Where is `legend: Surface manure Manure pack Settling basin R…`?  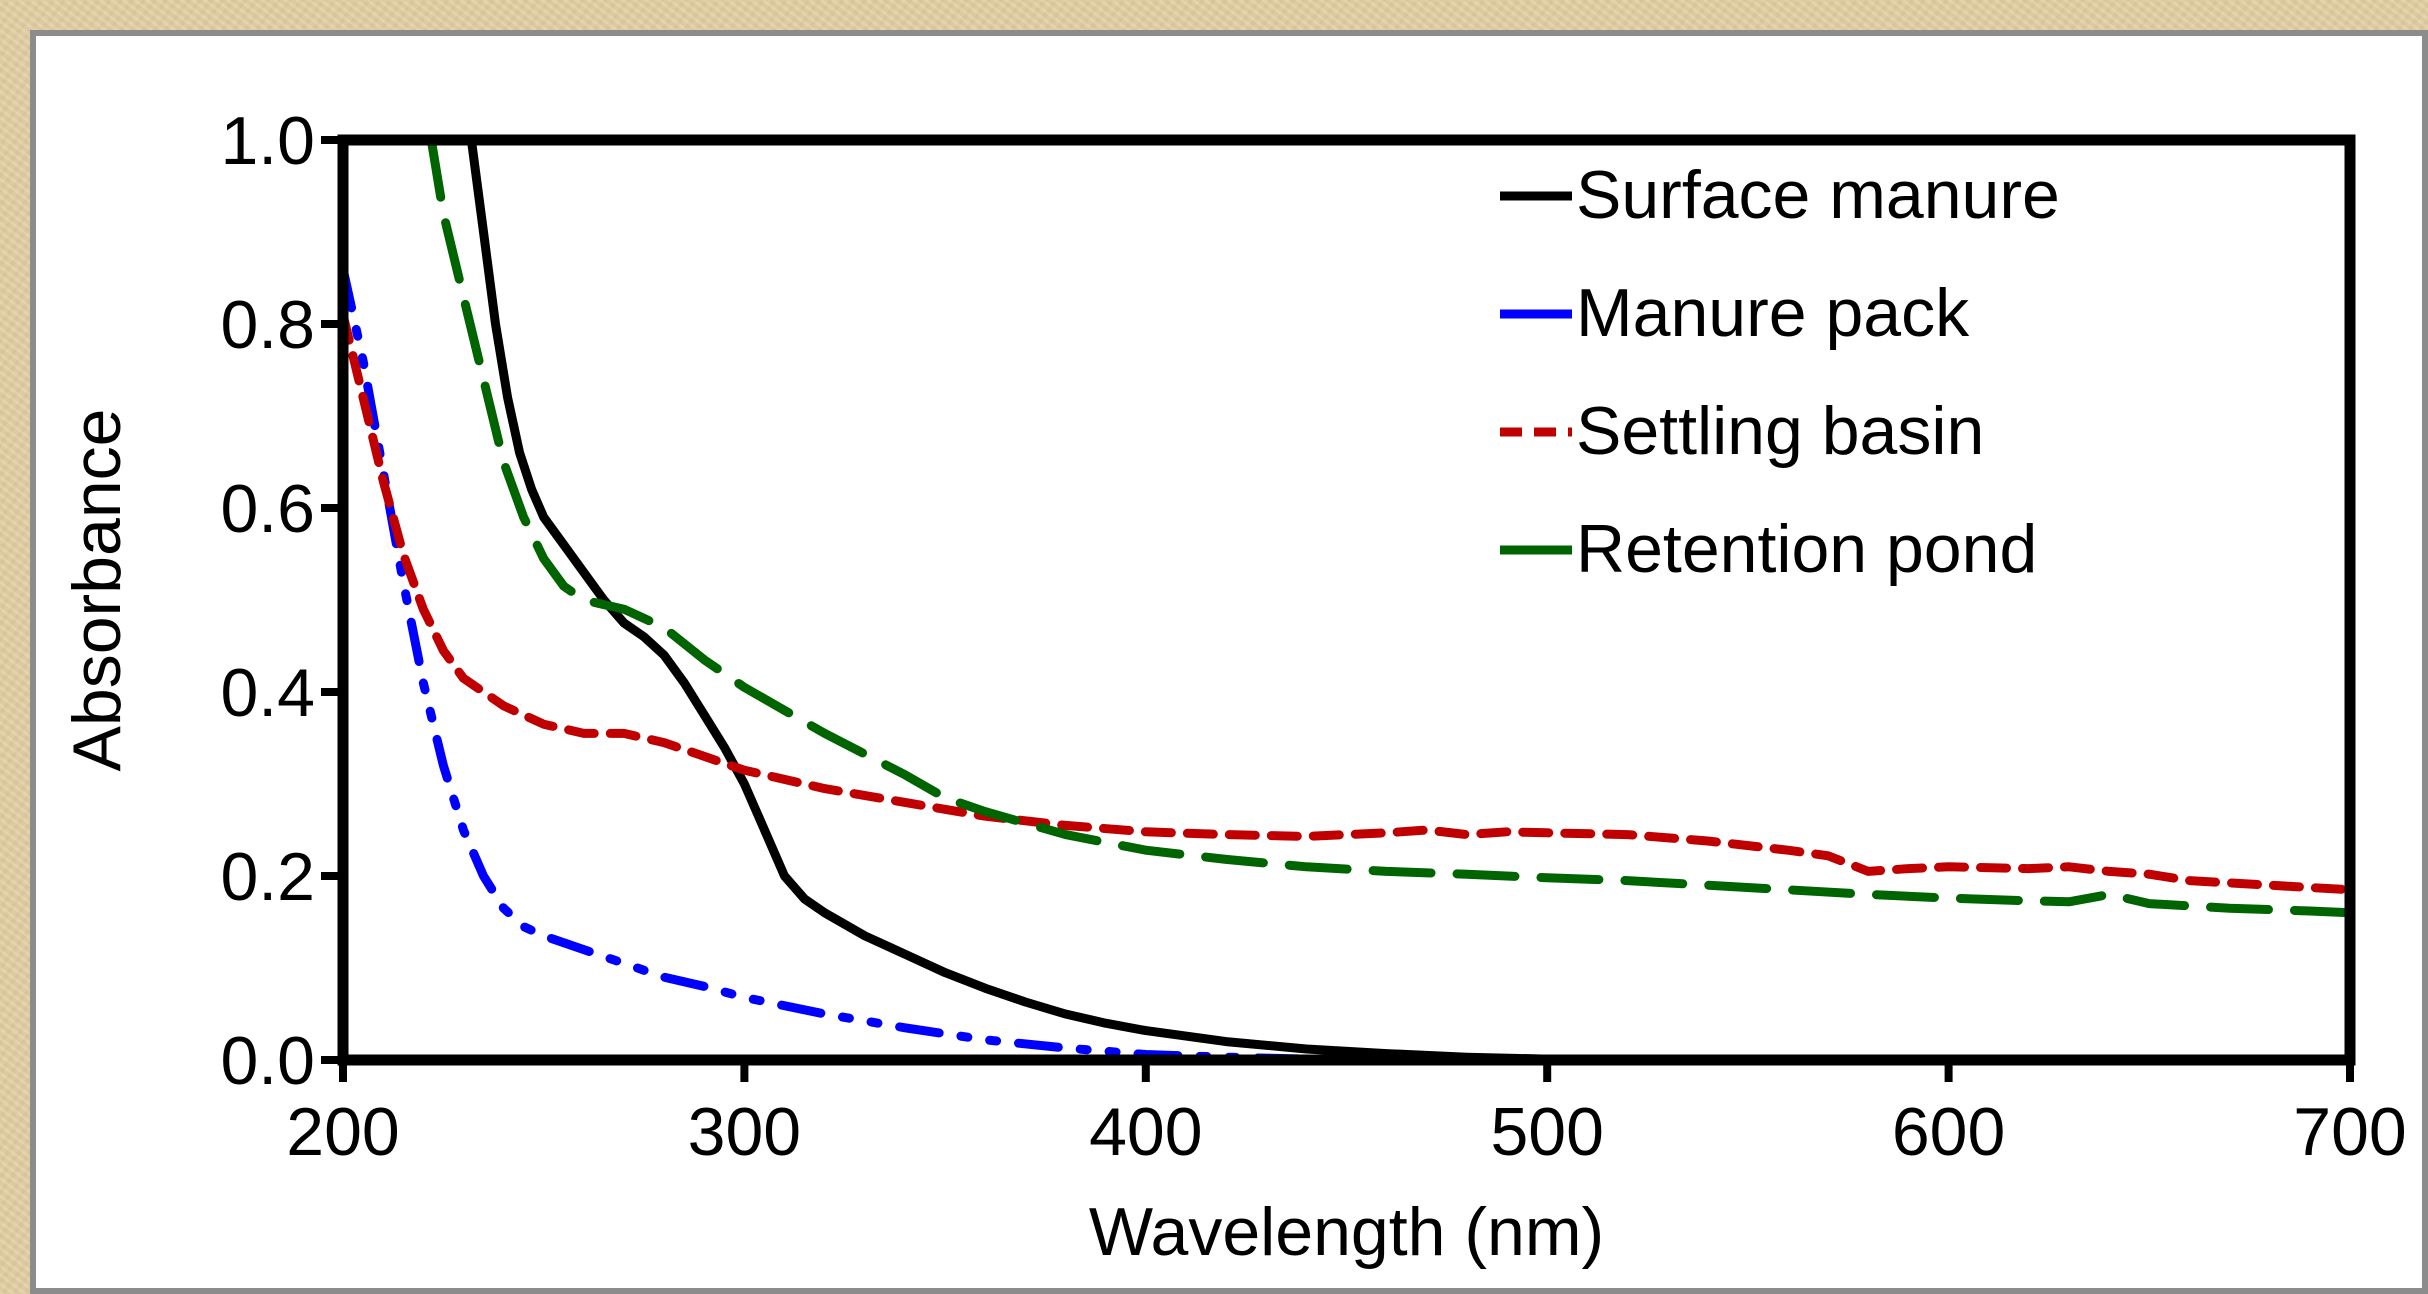 legend: Surface manure Manure pack Settling basin R… is located at coordinates (1780, 372).